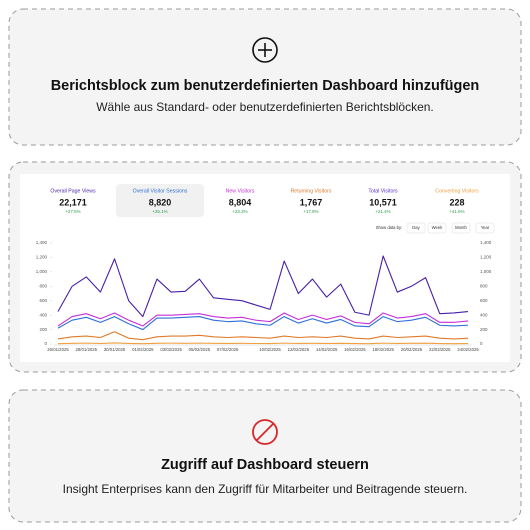  Describe the element at coordinates (311, 191) in the screenshot. I see `metric-label: Returning Visitors` at that location.